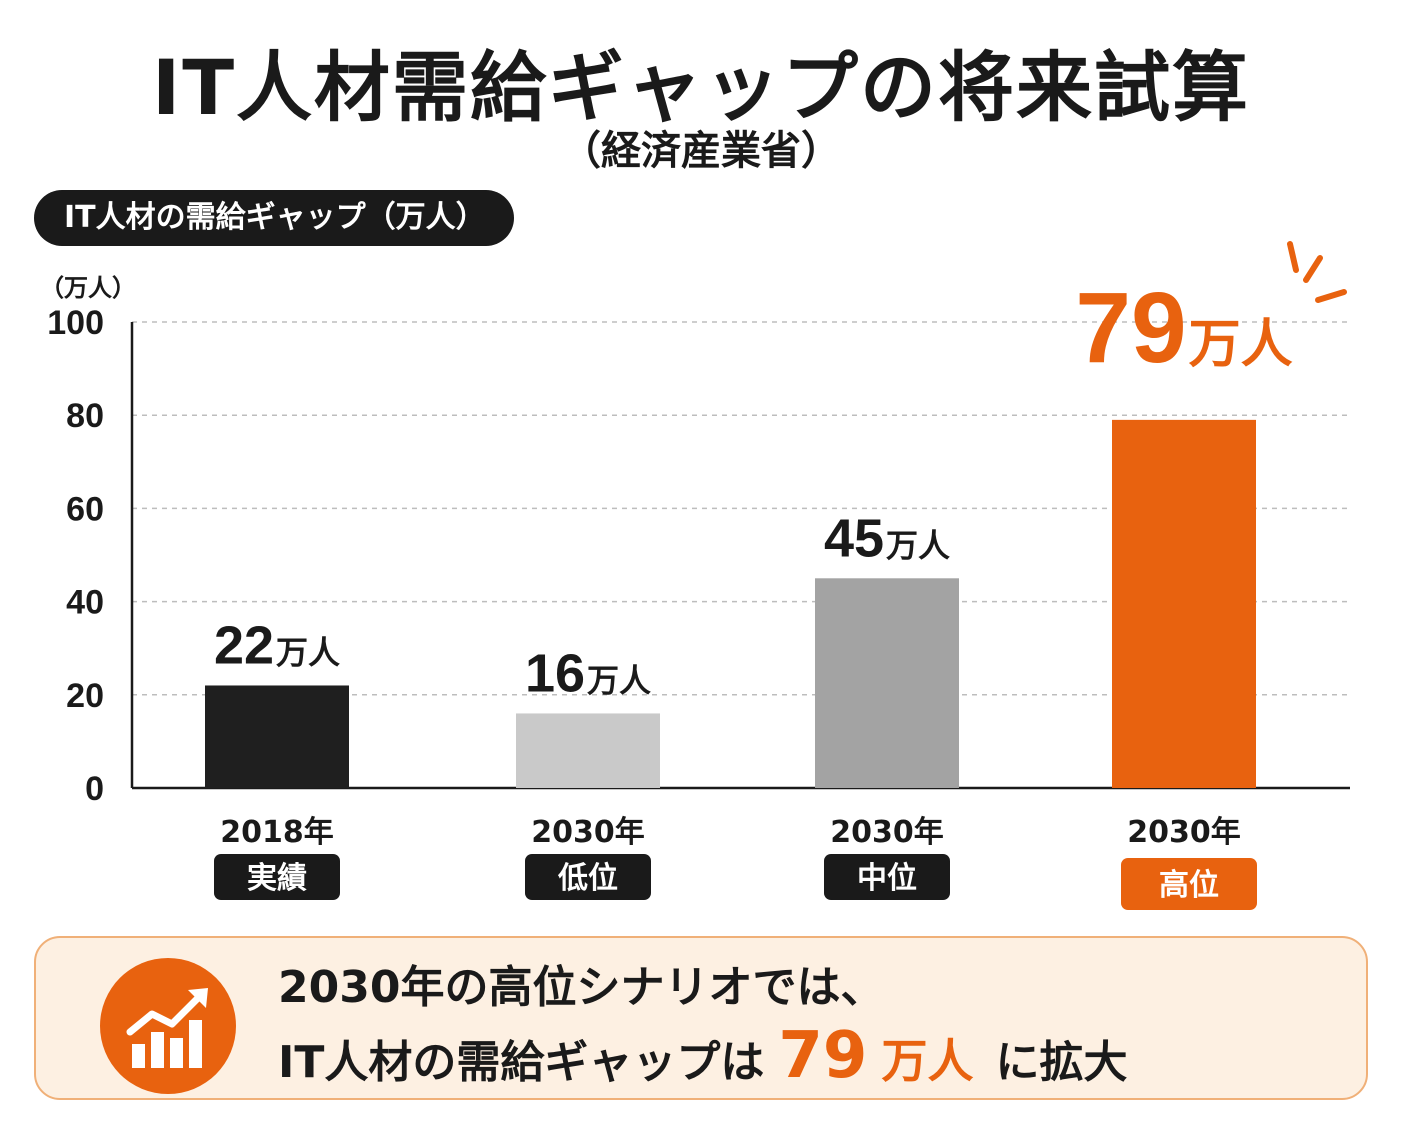 The height and width of the screenshot is (1122, 1402). I want to click on callout-prefix: IT人材の需給ギャップは, so click(521, 1062).